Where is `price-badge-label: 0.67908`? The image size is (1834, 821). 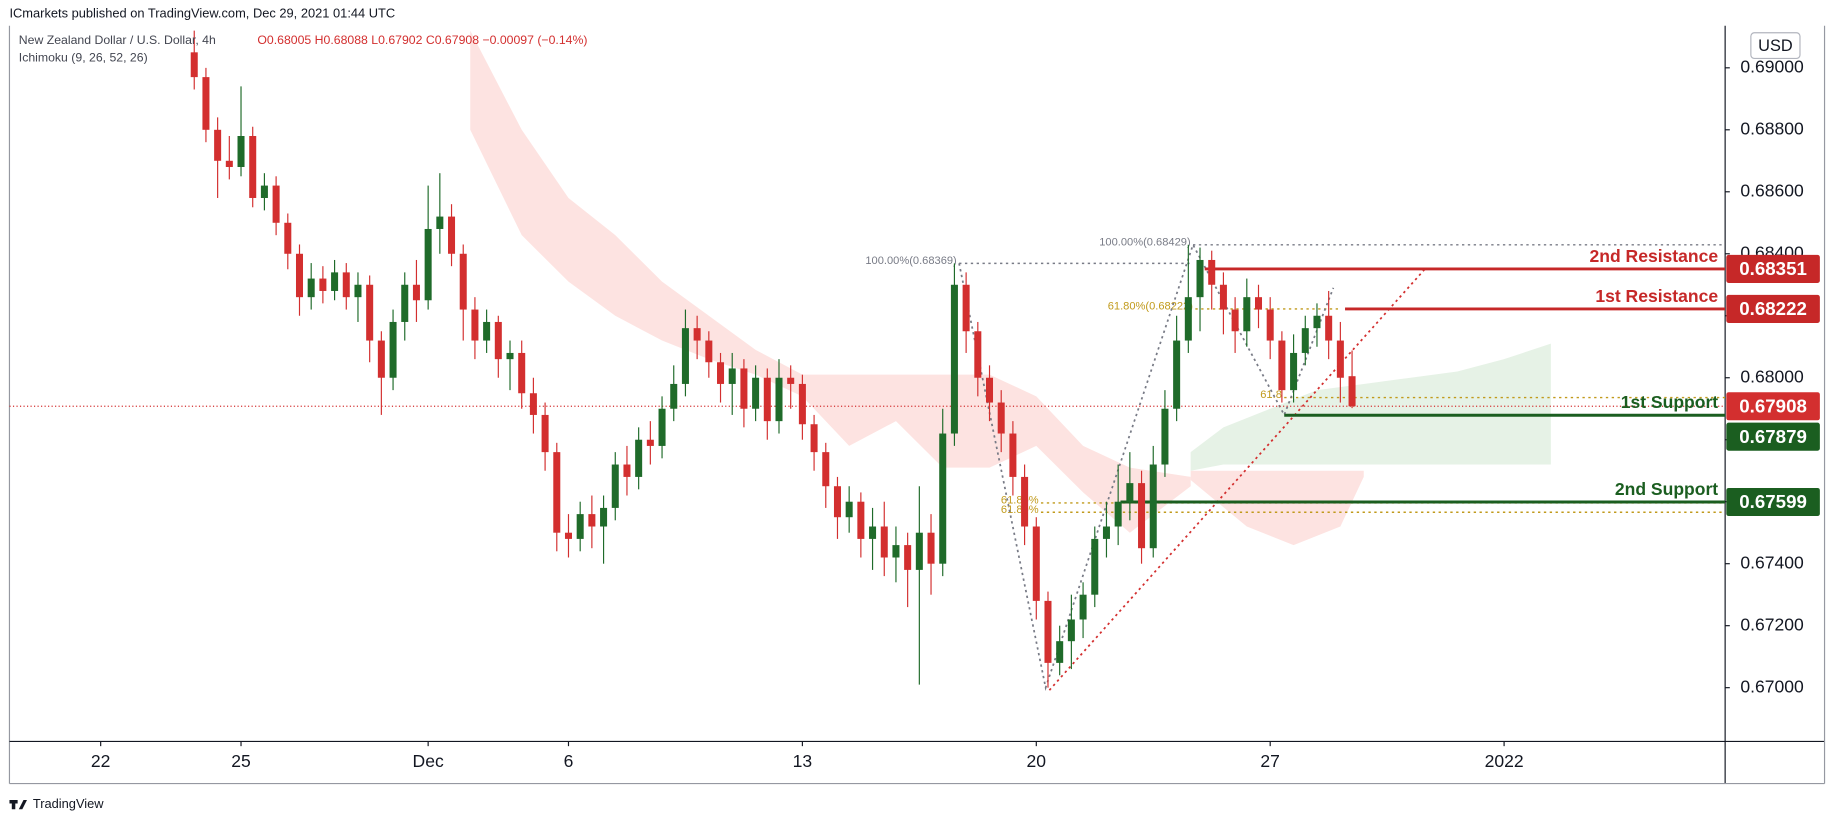 price-badge-label: 0.67908 is located at coordinates (1773, 405).